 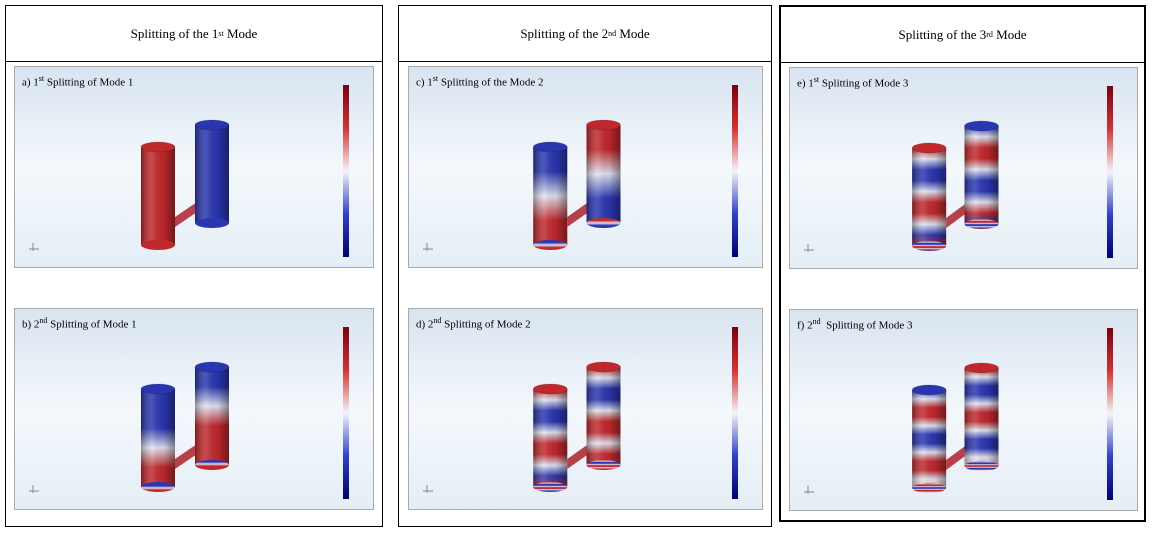 I want to click on panel: e) 1st Splitting of Mode 3, so click(x=963, y=168).